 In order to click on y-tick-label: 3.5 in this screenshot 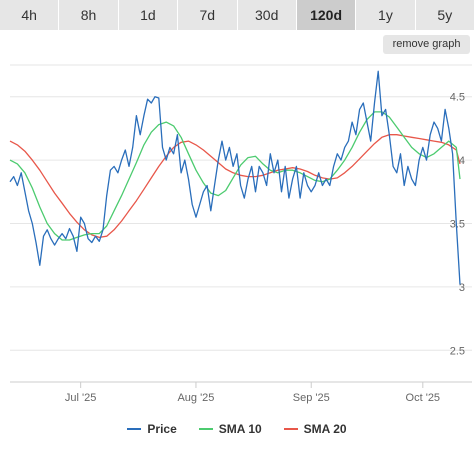, I will do `click(457, 225)`.